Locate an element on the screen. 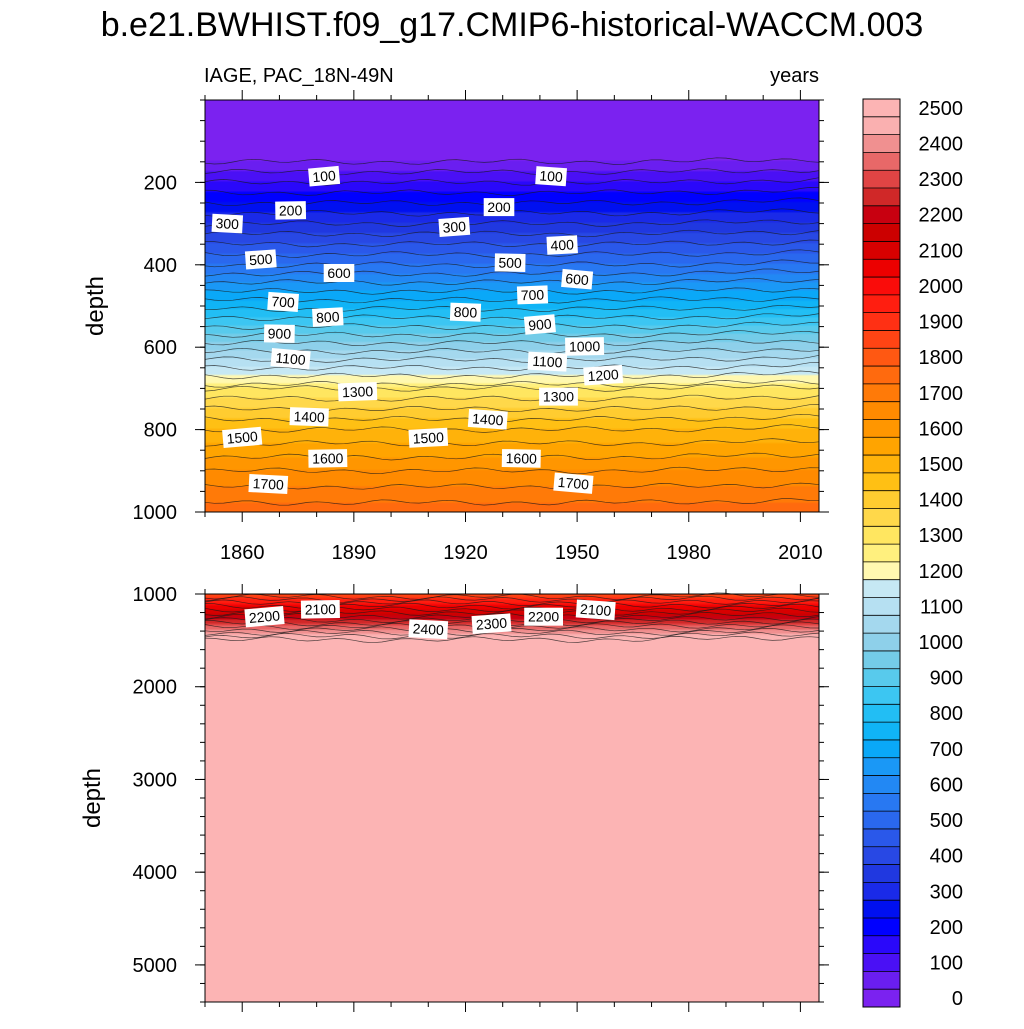  contour-label-text: 800 is located at coordinates (328, 316).